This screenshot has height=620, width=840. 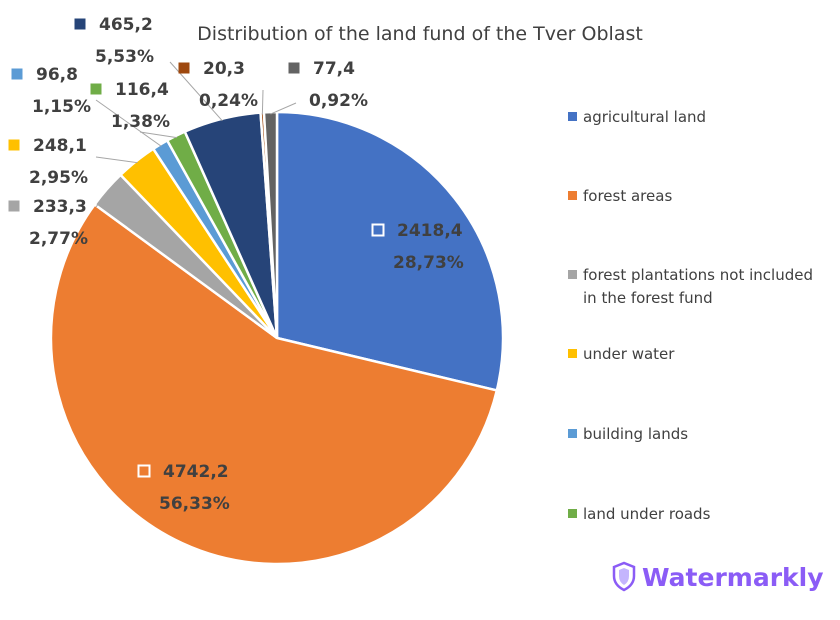 I want to click on shield-inner-icon, so click(x=624, y=576).